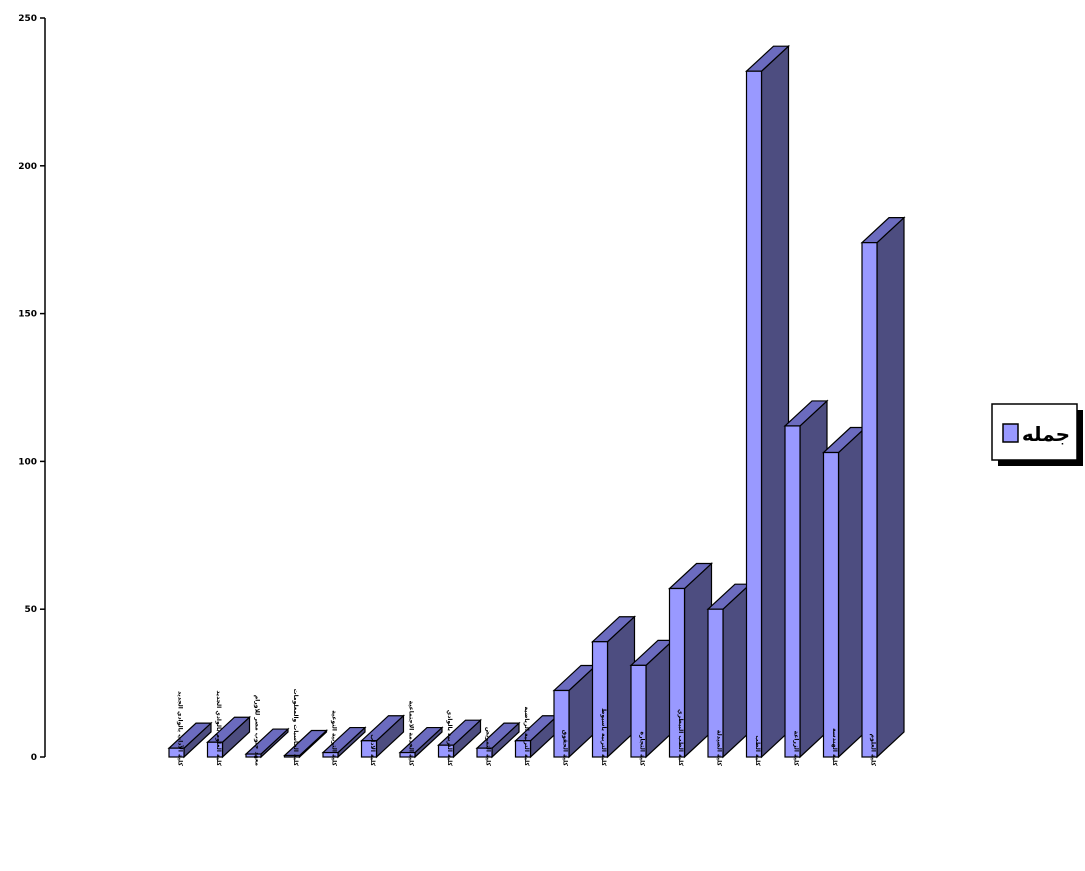  What do you see at coordinates (27, 462) in the screenshot?
I see `y-tick-label: 100` at bounding box center [27, 462].